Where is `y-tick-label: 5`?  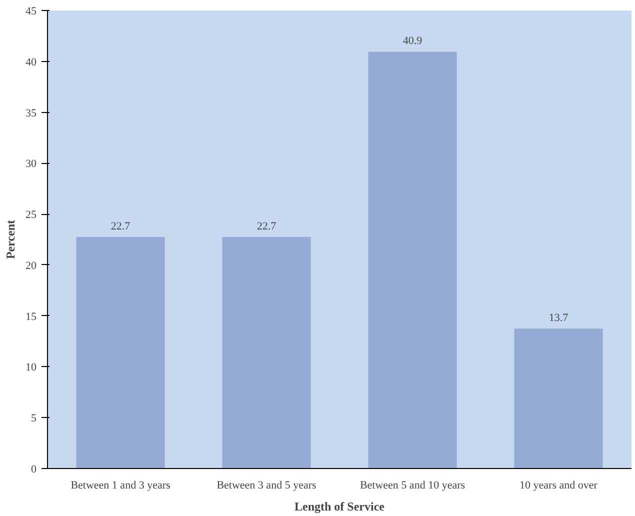 y-tick-label: 5 is located at coordinates (34, 418).